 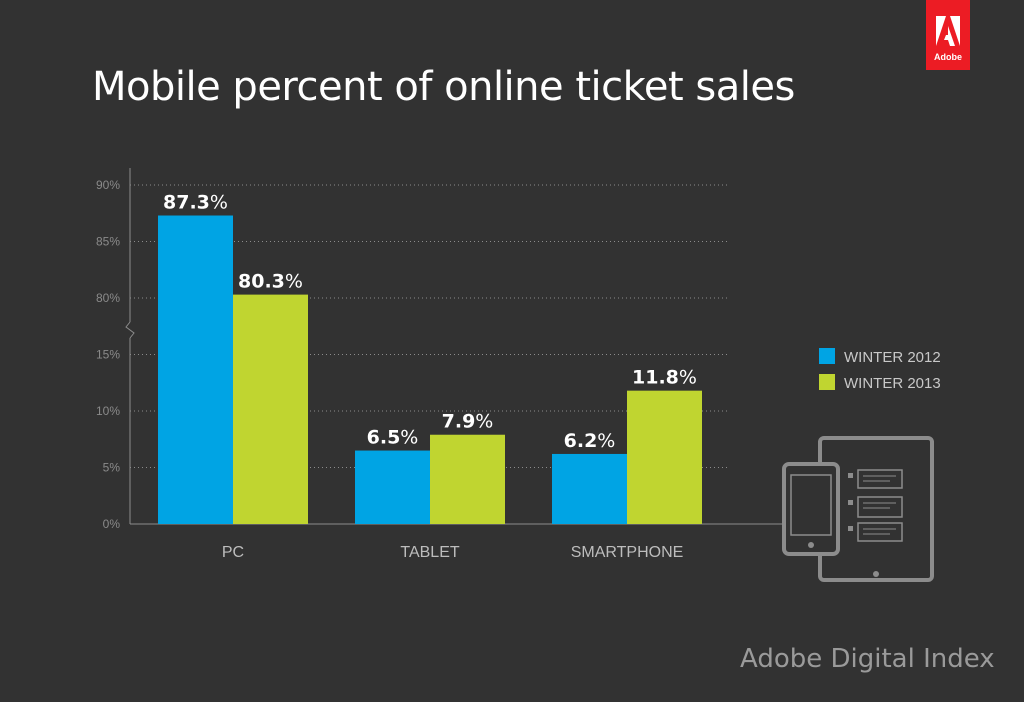 What do you see at coordinates (443, 87) in the screenshot?
I see `chart-title: Mobile percent of online ticket sales` at bounding box center [443, 87].